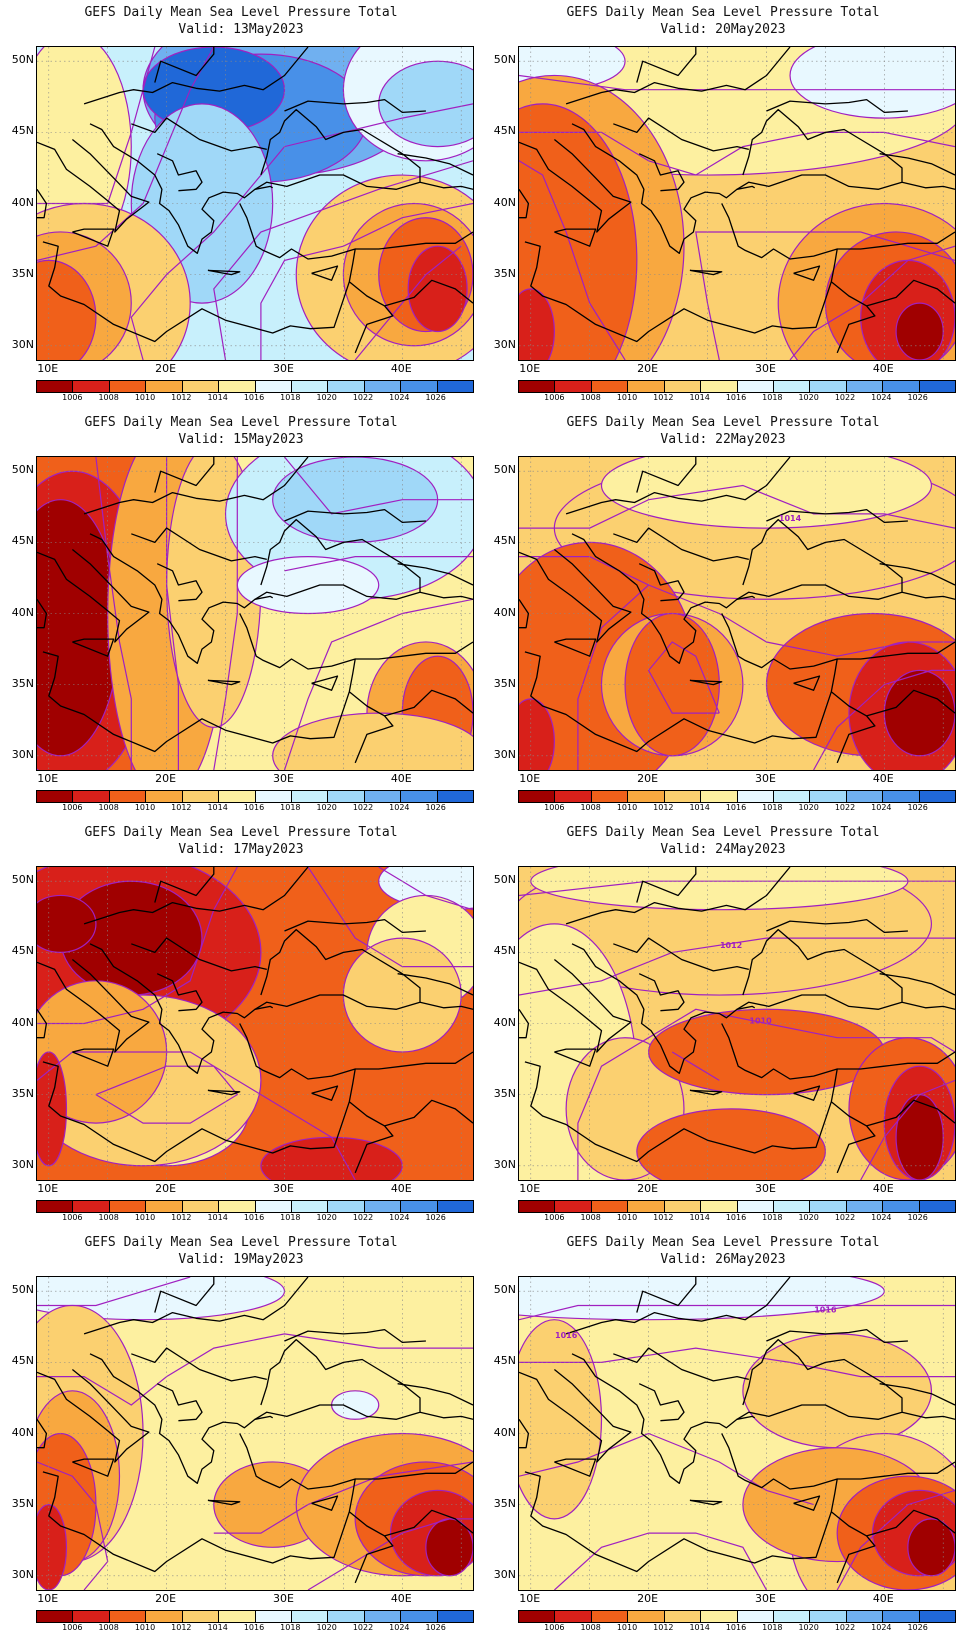 The height and width of the screenshot is (1640, 964). What do you see at coordinates (790, 518) in the screenshot?
I see `isobar-label: 1014` at bounding box center [790, 518].